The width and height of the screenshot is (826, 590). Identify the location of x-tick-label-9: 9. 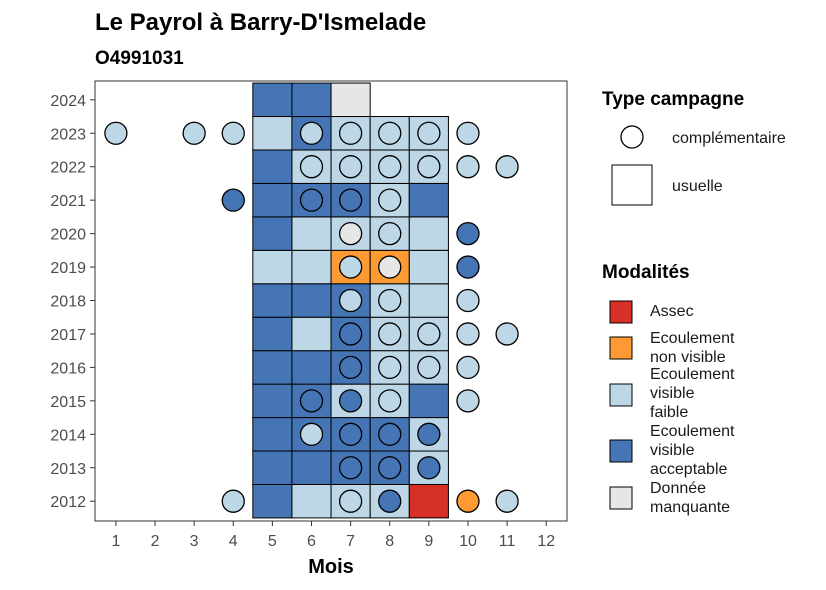
(428, 541).